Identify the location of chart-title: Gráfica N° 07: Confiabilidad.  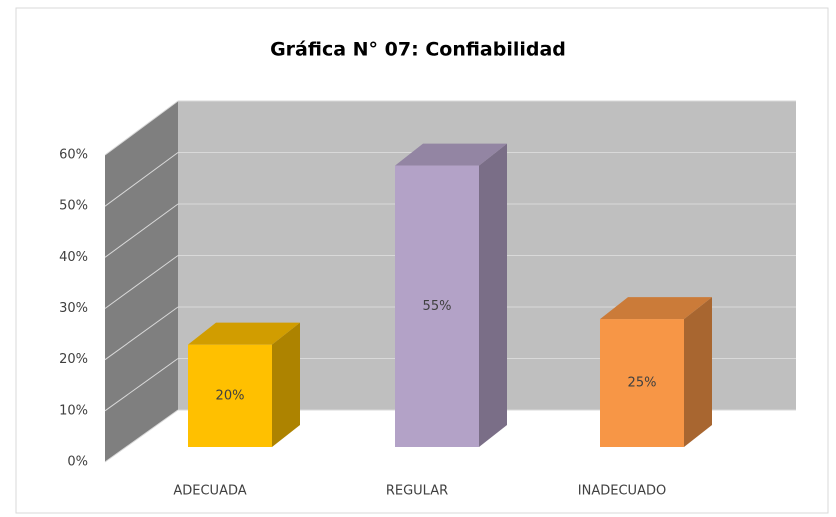
(418, 50).